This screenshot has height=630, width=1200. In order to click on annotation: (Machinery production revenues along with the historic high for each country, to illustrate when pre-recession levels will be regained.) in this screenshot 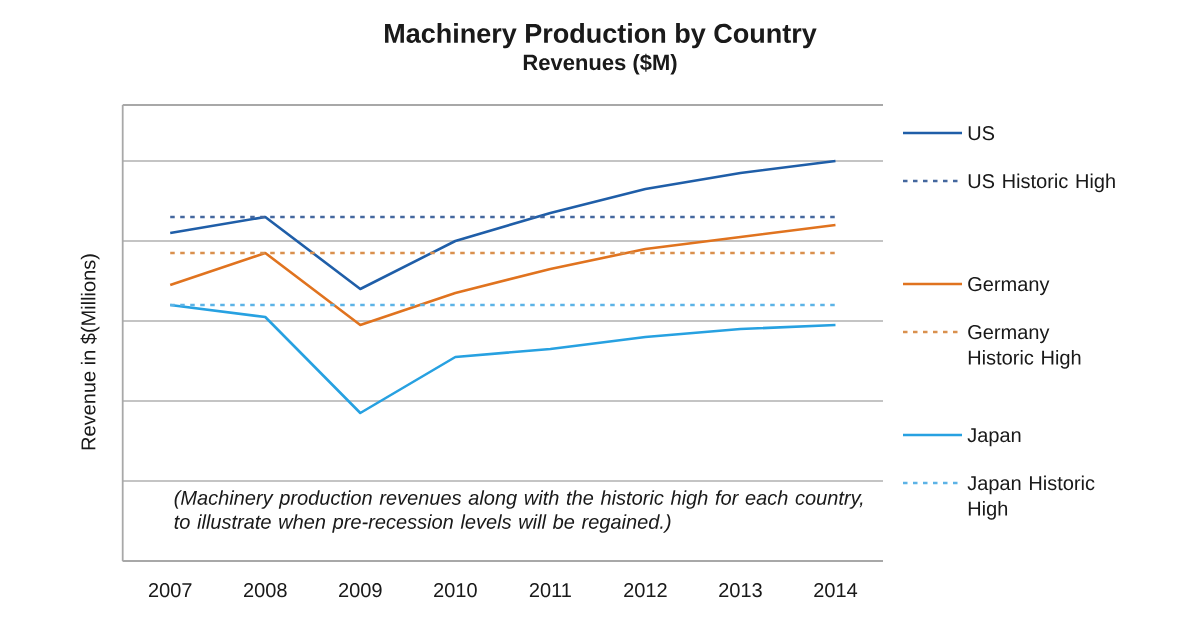, I will do `click(518, 511)`.